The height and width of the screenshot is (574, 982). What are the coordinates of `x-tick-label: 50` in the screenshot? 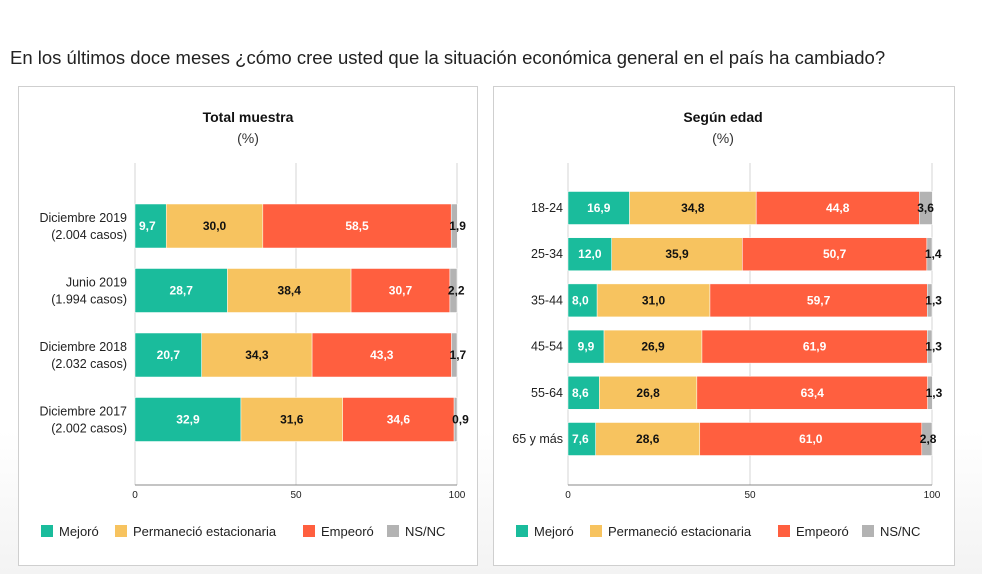 It's located at (750, 495).